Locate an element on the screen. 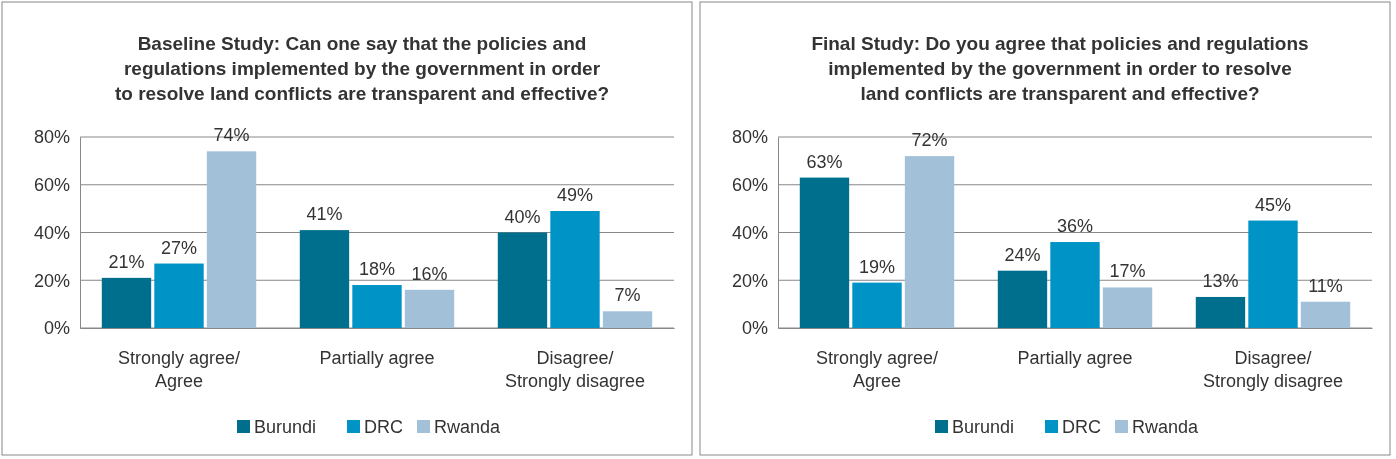 This screenshot has width=1396, height=459. data-label: 19% is located at coordinates (877, 266).